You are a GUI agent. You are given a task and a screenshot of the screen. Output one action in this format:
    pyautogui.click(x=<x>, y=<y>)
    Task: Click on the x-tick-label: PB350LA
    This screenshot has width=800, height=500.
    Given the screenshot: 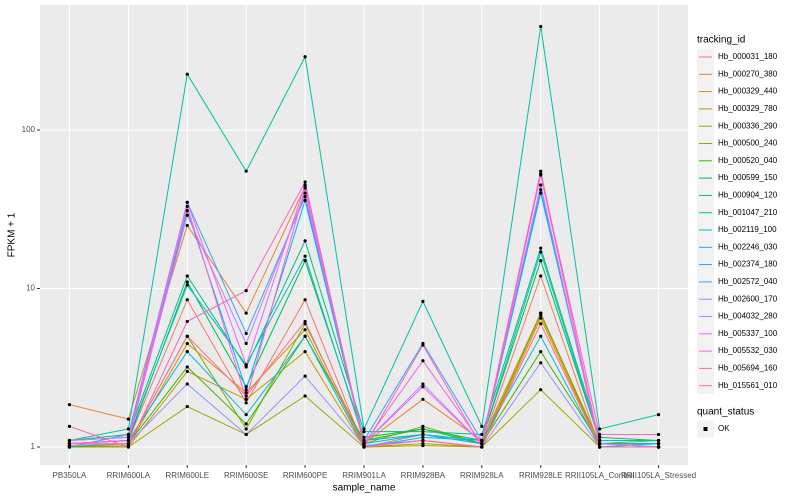 What is the action you would take?
    pyautogui.click(x=70, y=475)
    